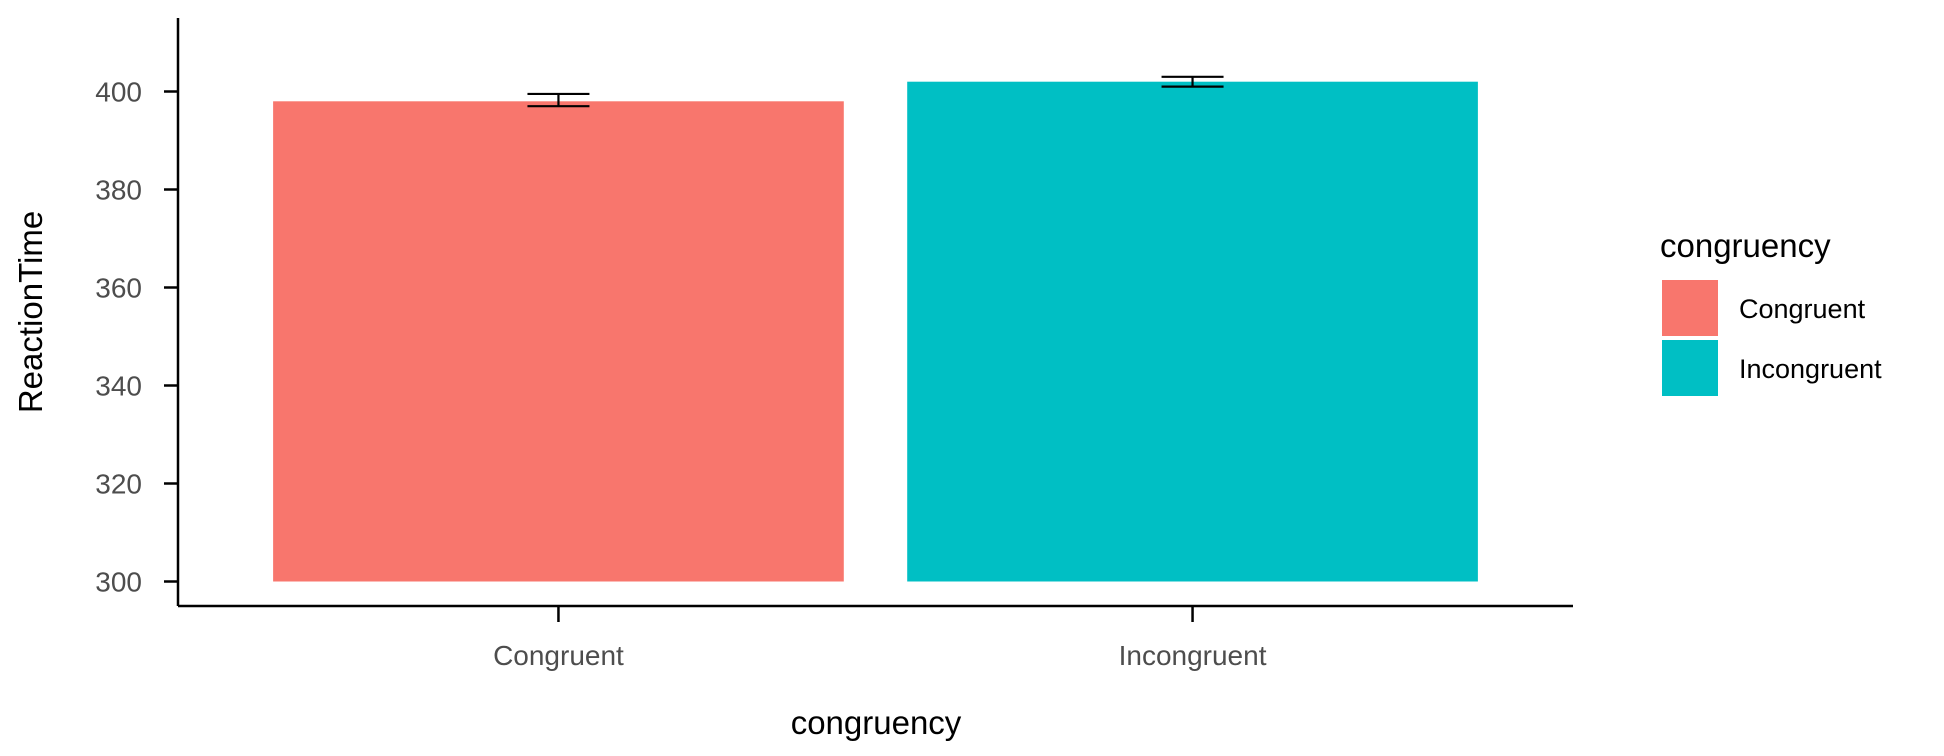 The image size is (1944, 756). What do you see at coordinates (118, 484) in the screenshot?
I see `y-tick-label: 320` at bounding box center [118, 484].